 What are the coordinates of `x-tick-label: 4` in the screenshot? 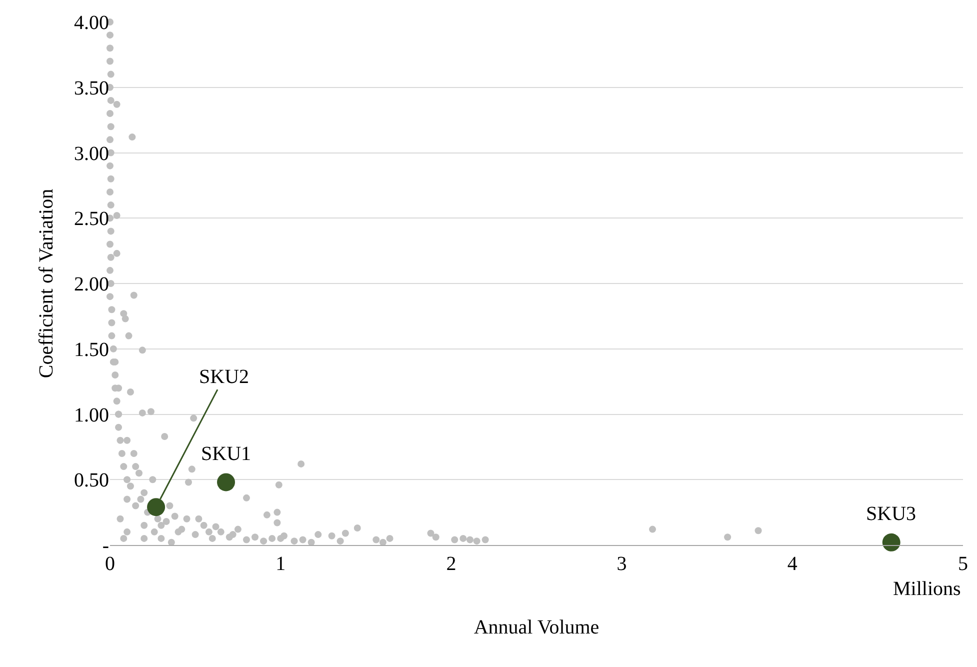 It's located at (792, 564).